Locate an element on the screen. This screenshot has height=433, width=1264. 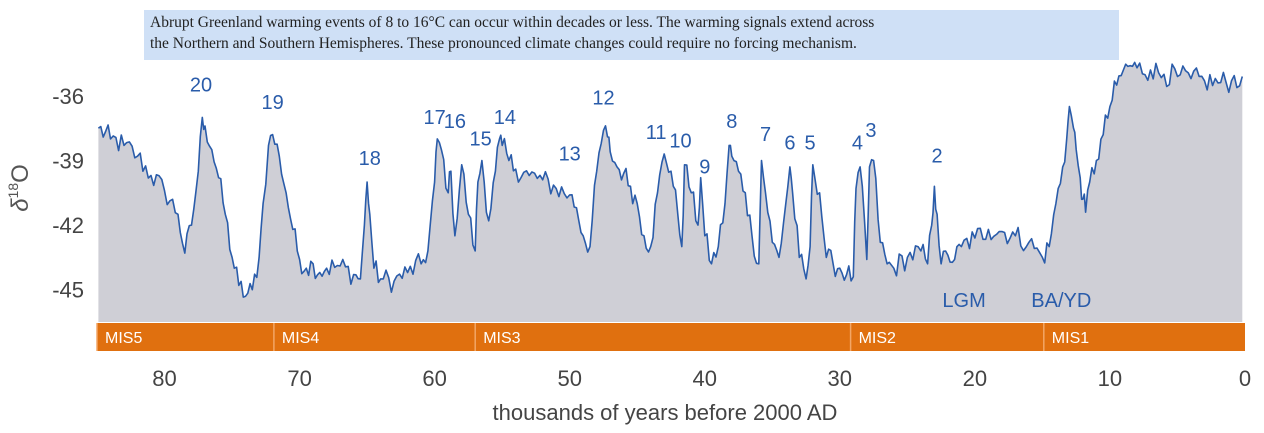
y-tick-label: -45 is located at coordinates (68, 290).